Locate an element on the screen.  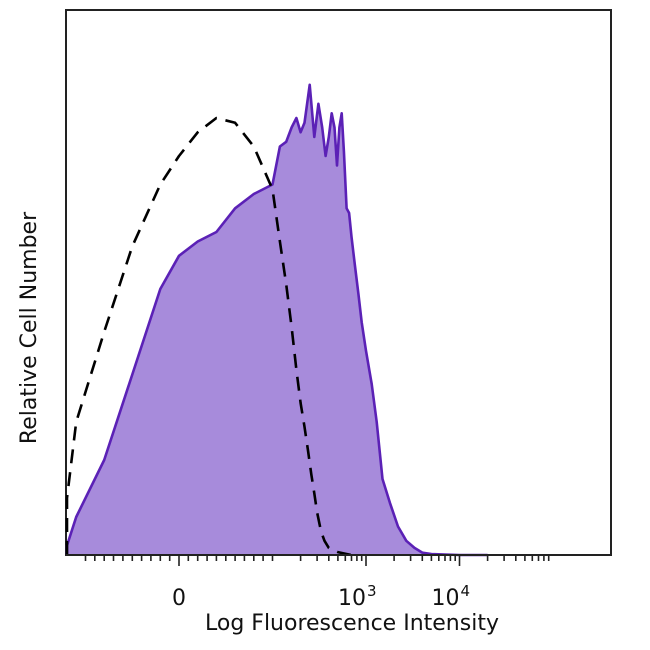
x-tick-label: 0 is located at coordinates (179, 598).